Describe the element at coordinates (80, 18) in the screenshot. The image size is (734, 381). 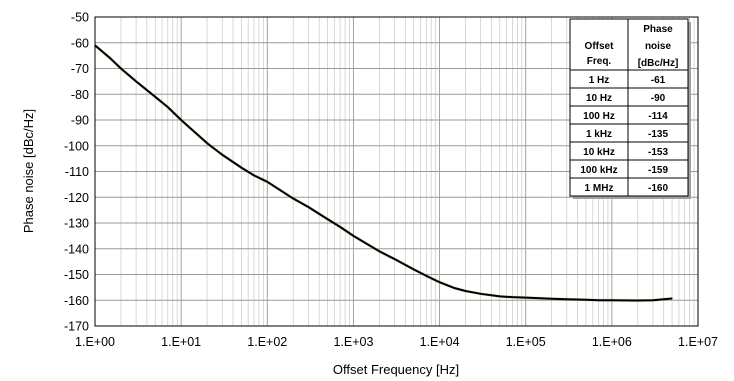
I see `y-tick-label: -50` at that location.